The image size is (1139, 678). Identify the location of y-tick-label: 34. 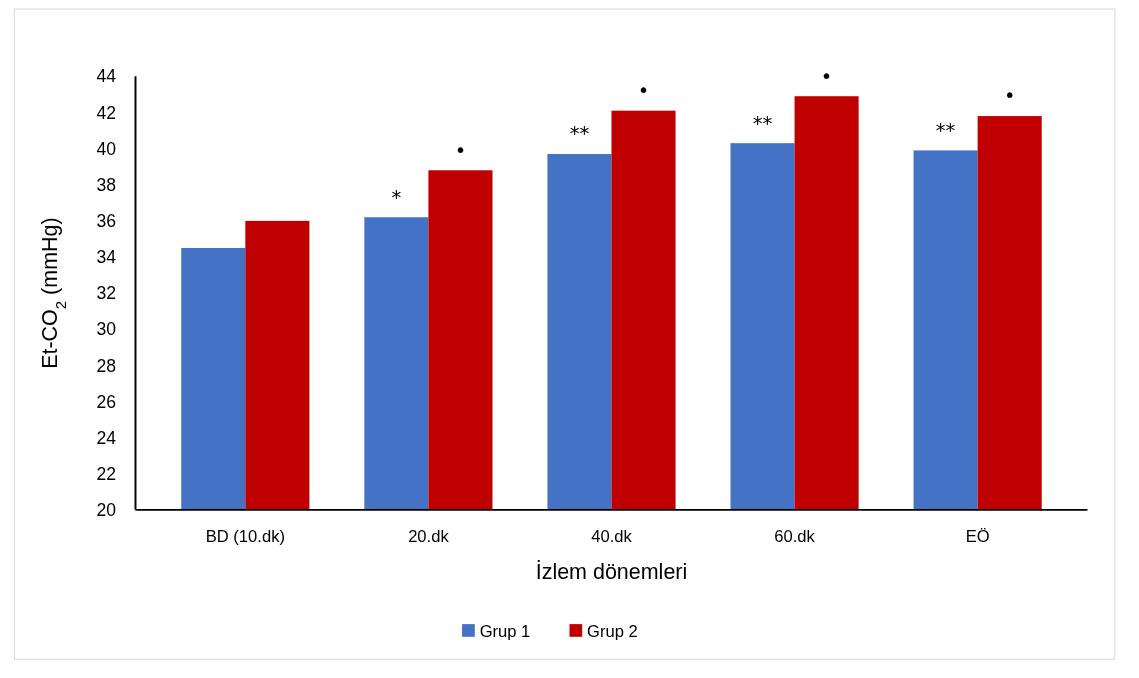
(106, 257).